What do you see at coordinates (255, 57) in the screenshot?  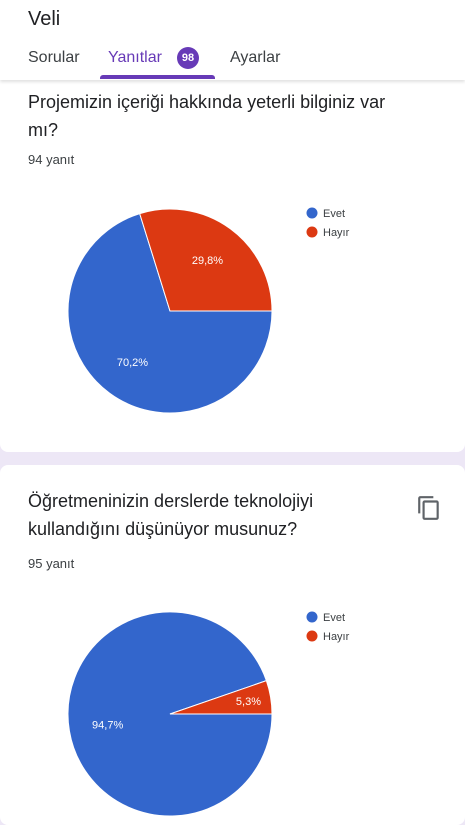 I see `tab-settings: Ayarlar` at bounding box center [255, 57].